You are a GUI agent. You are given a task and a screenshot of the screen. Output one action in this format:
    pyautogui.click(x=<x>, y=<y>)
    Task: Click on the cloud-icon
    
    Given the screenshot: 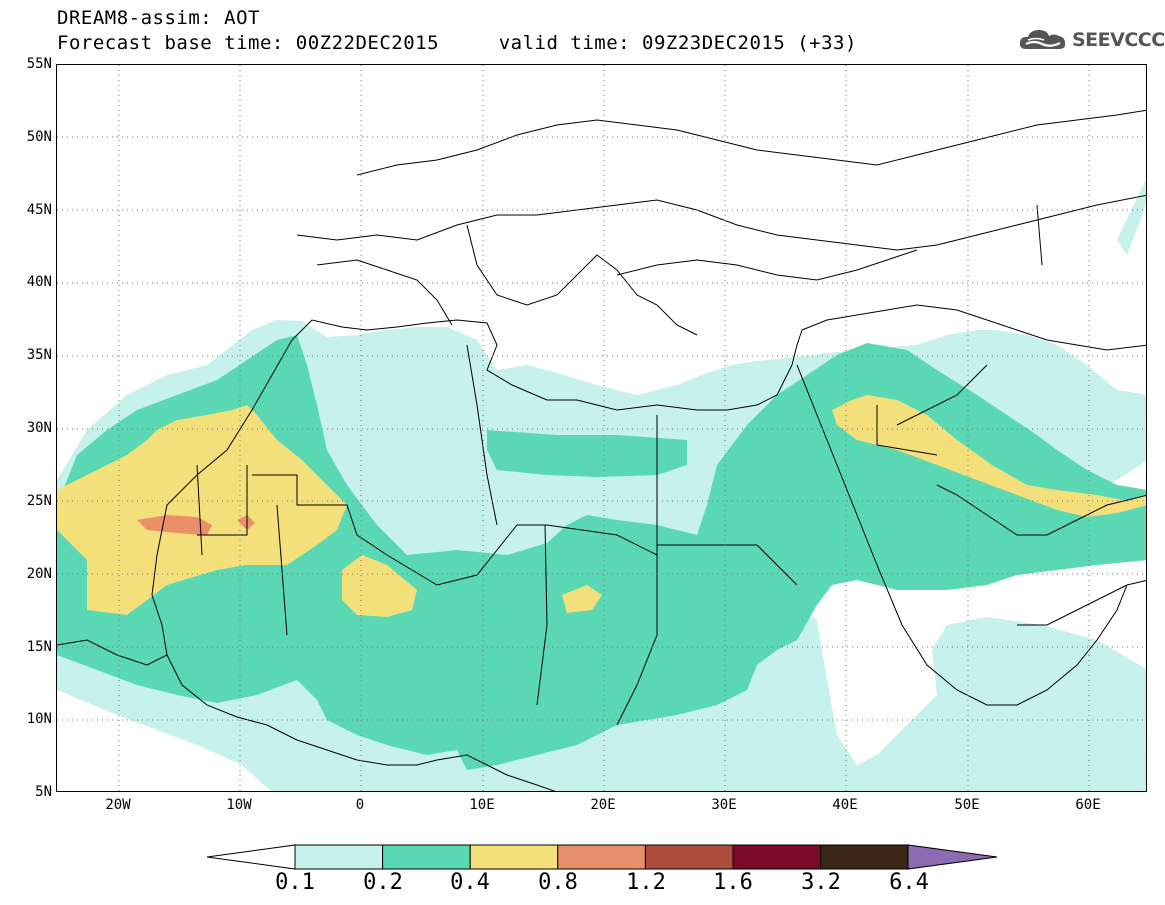 What is the action you would take?
    pyautogui.click(x=1042, y=39)
    